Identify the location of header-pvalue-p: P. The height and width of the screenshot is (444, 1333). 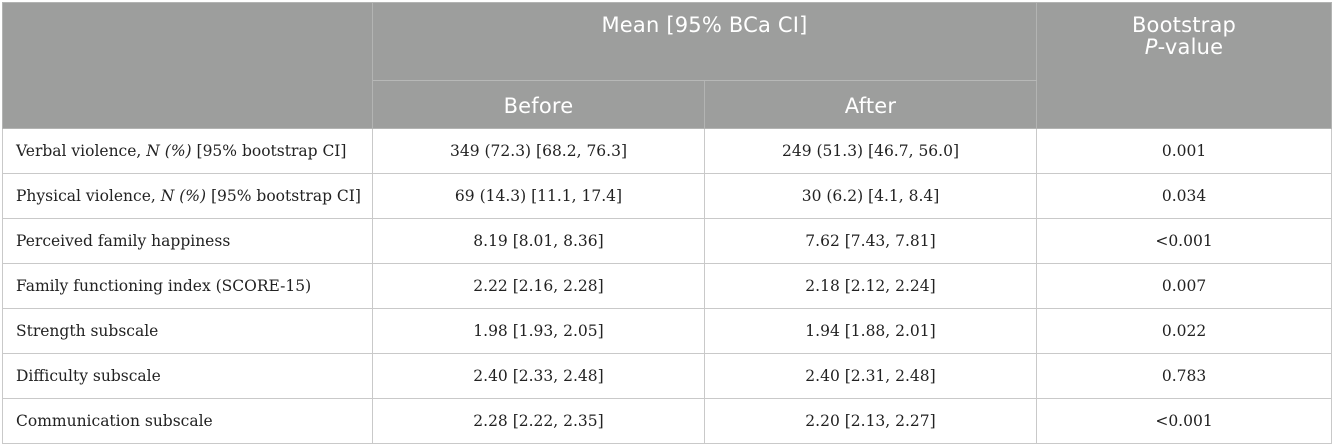
(1151, 47).